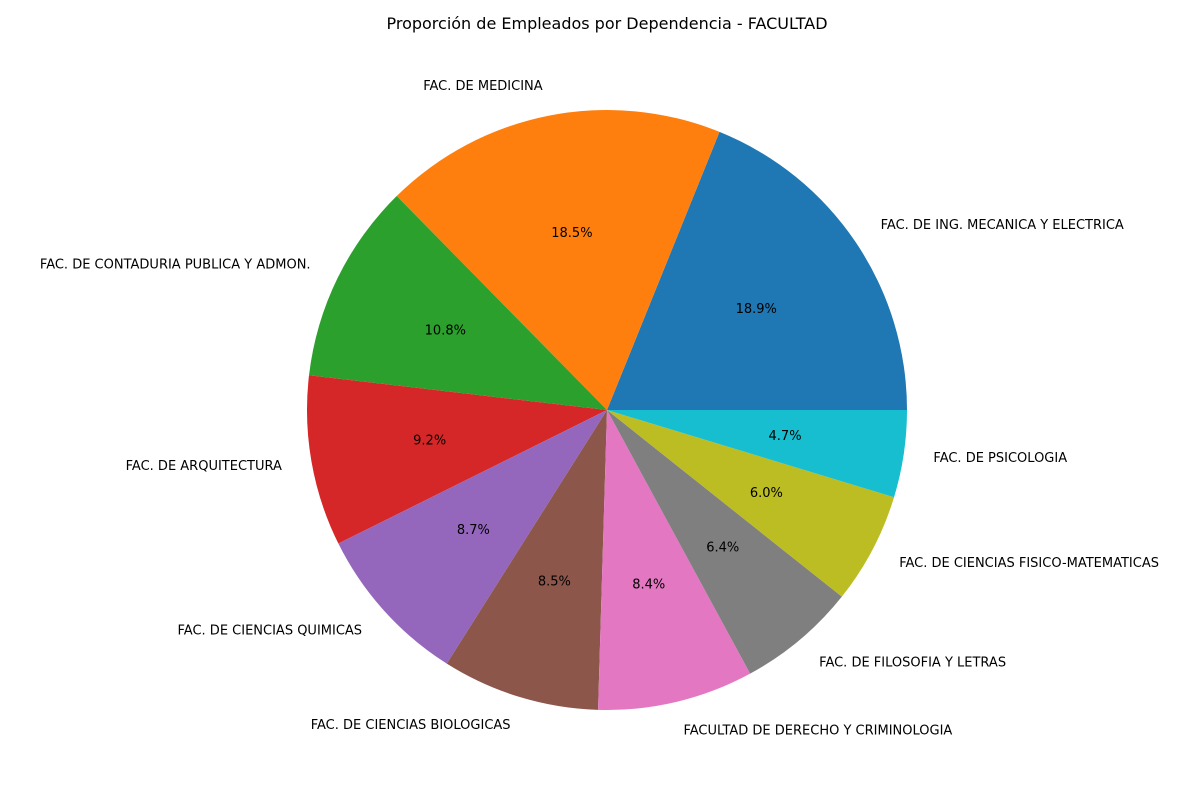  I want to click on percent-label-5: 8.5%, so click(554, 582).